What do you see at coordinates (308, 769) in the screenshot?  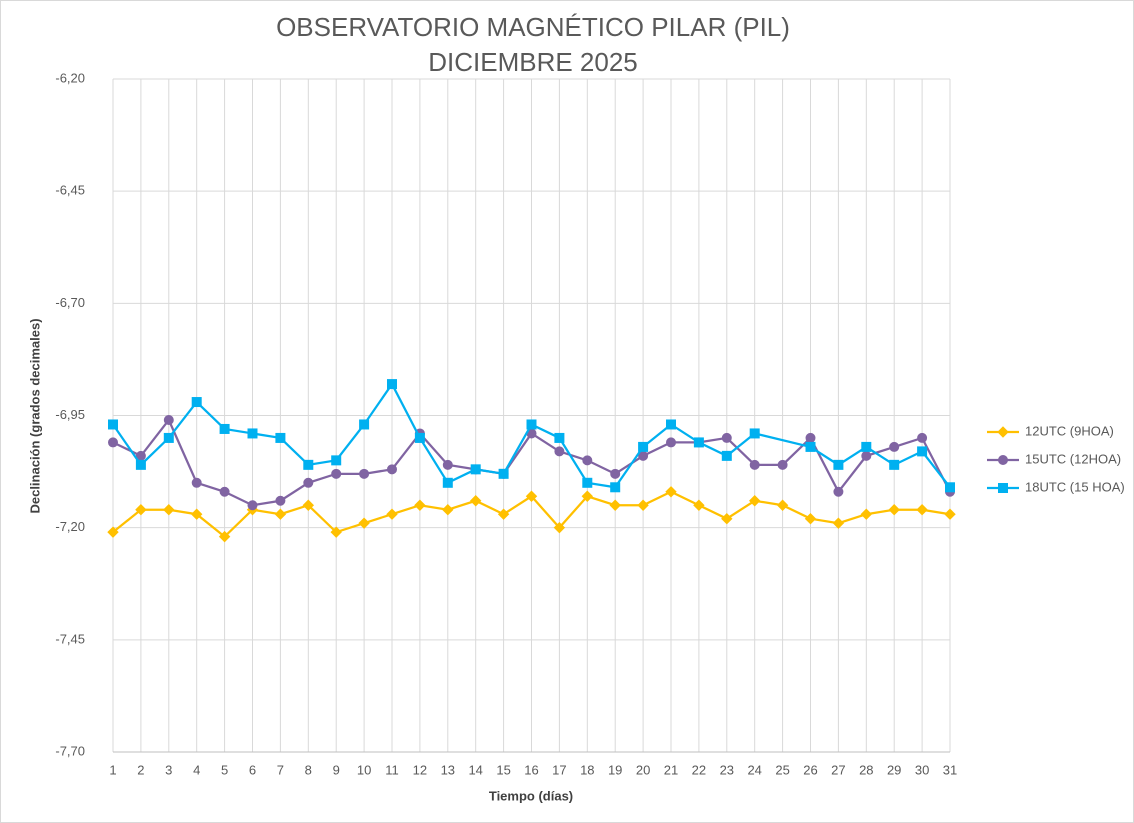 I see `x-tick-label: 8` at bounding box center [308, 769].